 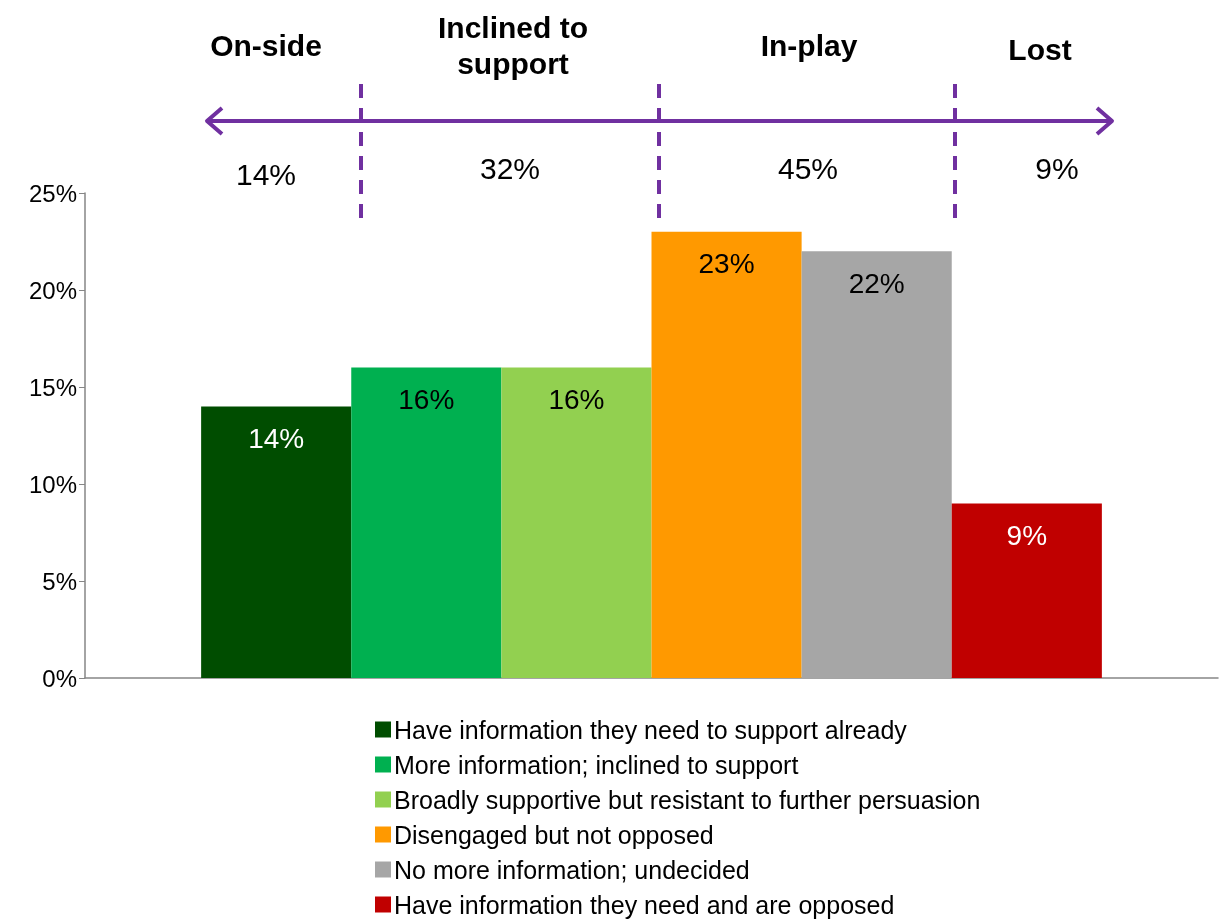 What do you see at coordinates (1027, 535) in the screenshot?
I see `data-label: 9%` at bounding box center [1027, 535].